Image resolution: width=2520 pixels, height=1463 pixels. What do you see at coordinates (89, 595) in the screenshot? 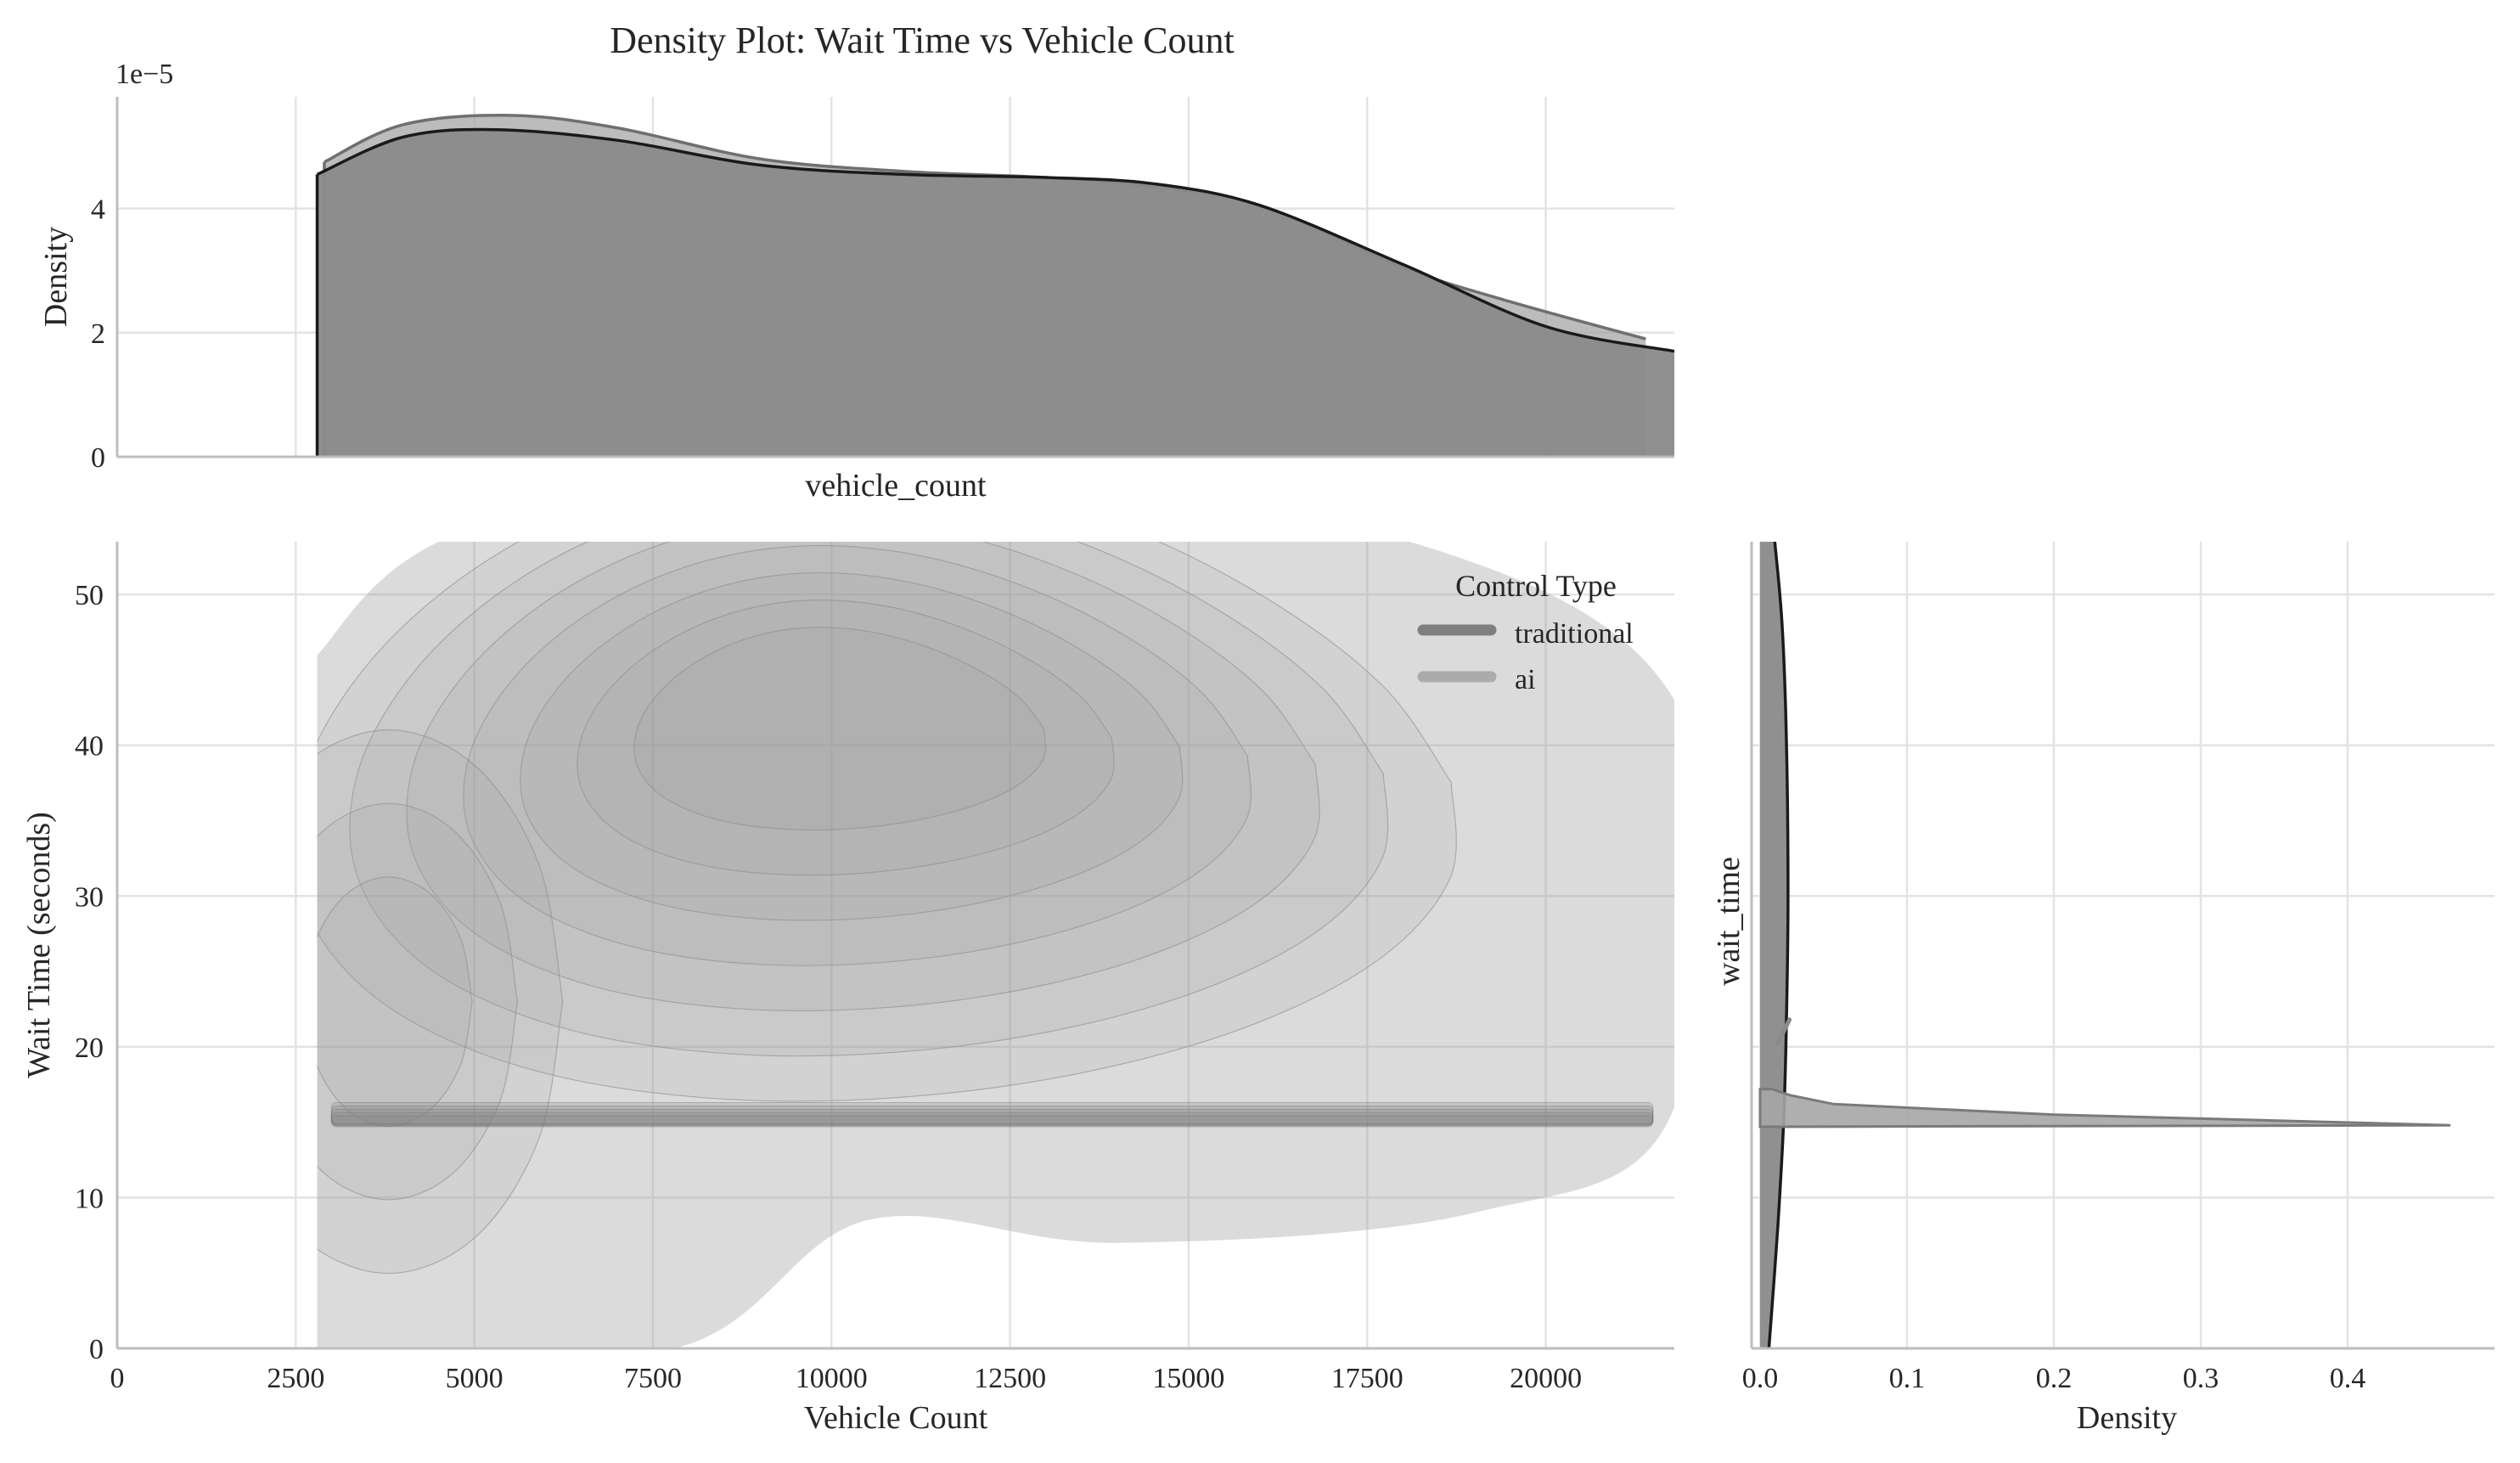
I see `main-y-tick-label: 50` at bounding box center [89, 595].